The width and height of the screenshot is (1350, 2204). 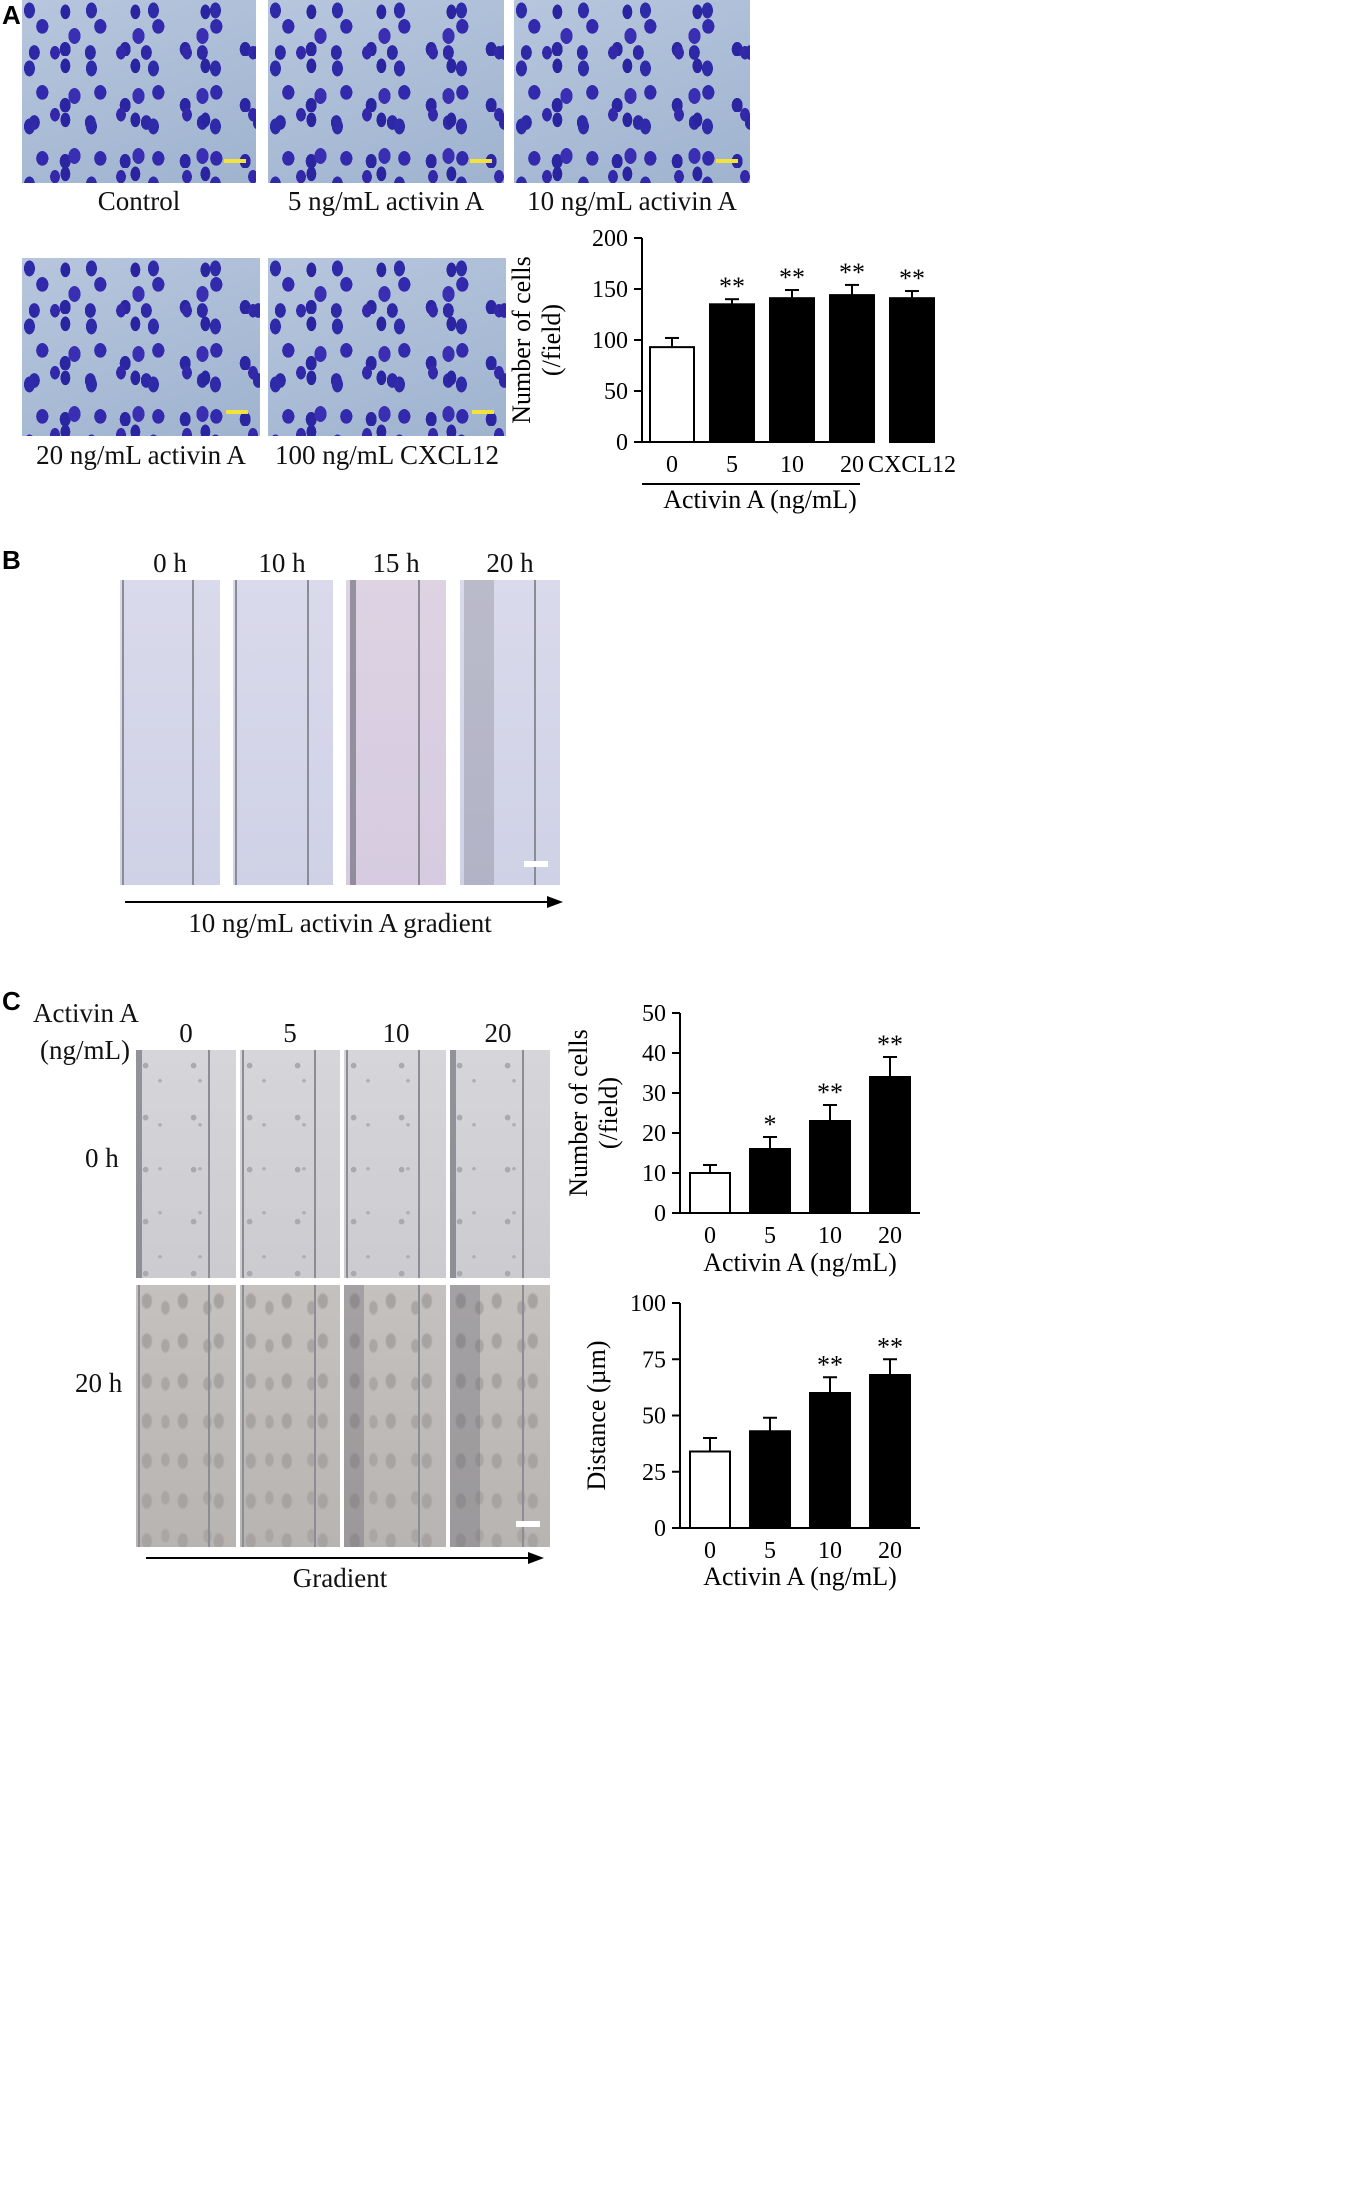 I want to click on bar-CXCL12, so click(x=912, y=370).